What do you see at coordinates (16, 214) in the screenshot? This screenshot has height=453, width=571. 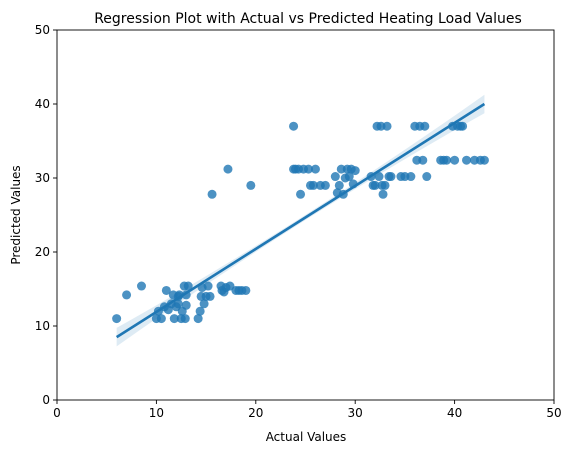 I see `y-axis-label: Predicted Values` at bounding box center [16, 214].